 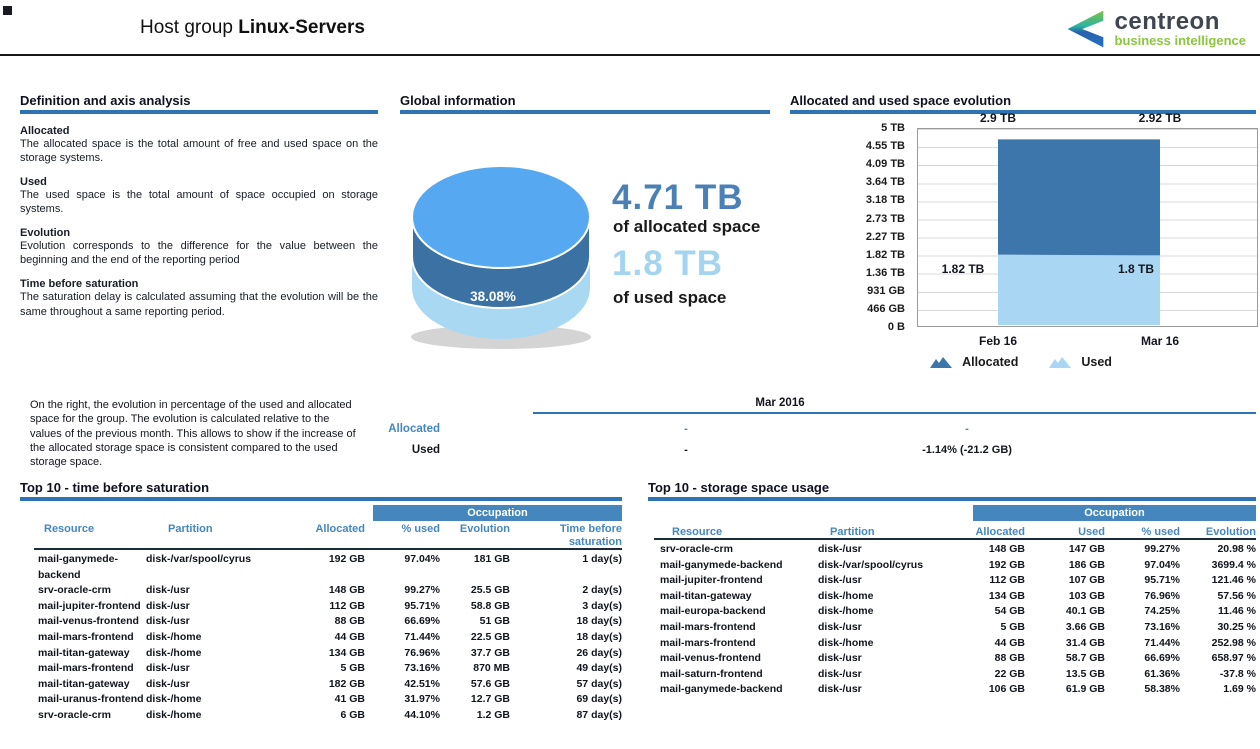 I want to click on cell-allocated: 54 GB, so click(x=1009, y=611).